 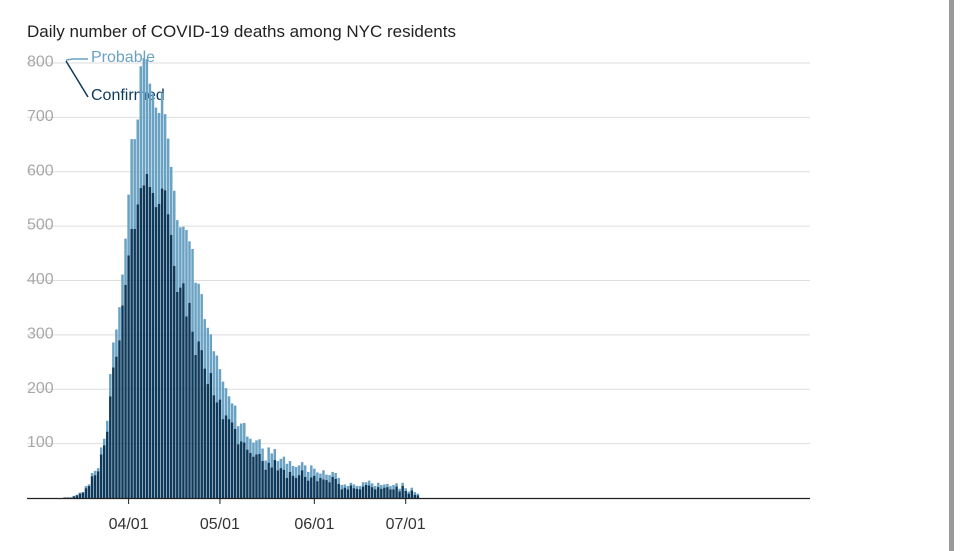 I want to click on x-tick-label: 04/01, so click(x=129, y=524).